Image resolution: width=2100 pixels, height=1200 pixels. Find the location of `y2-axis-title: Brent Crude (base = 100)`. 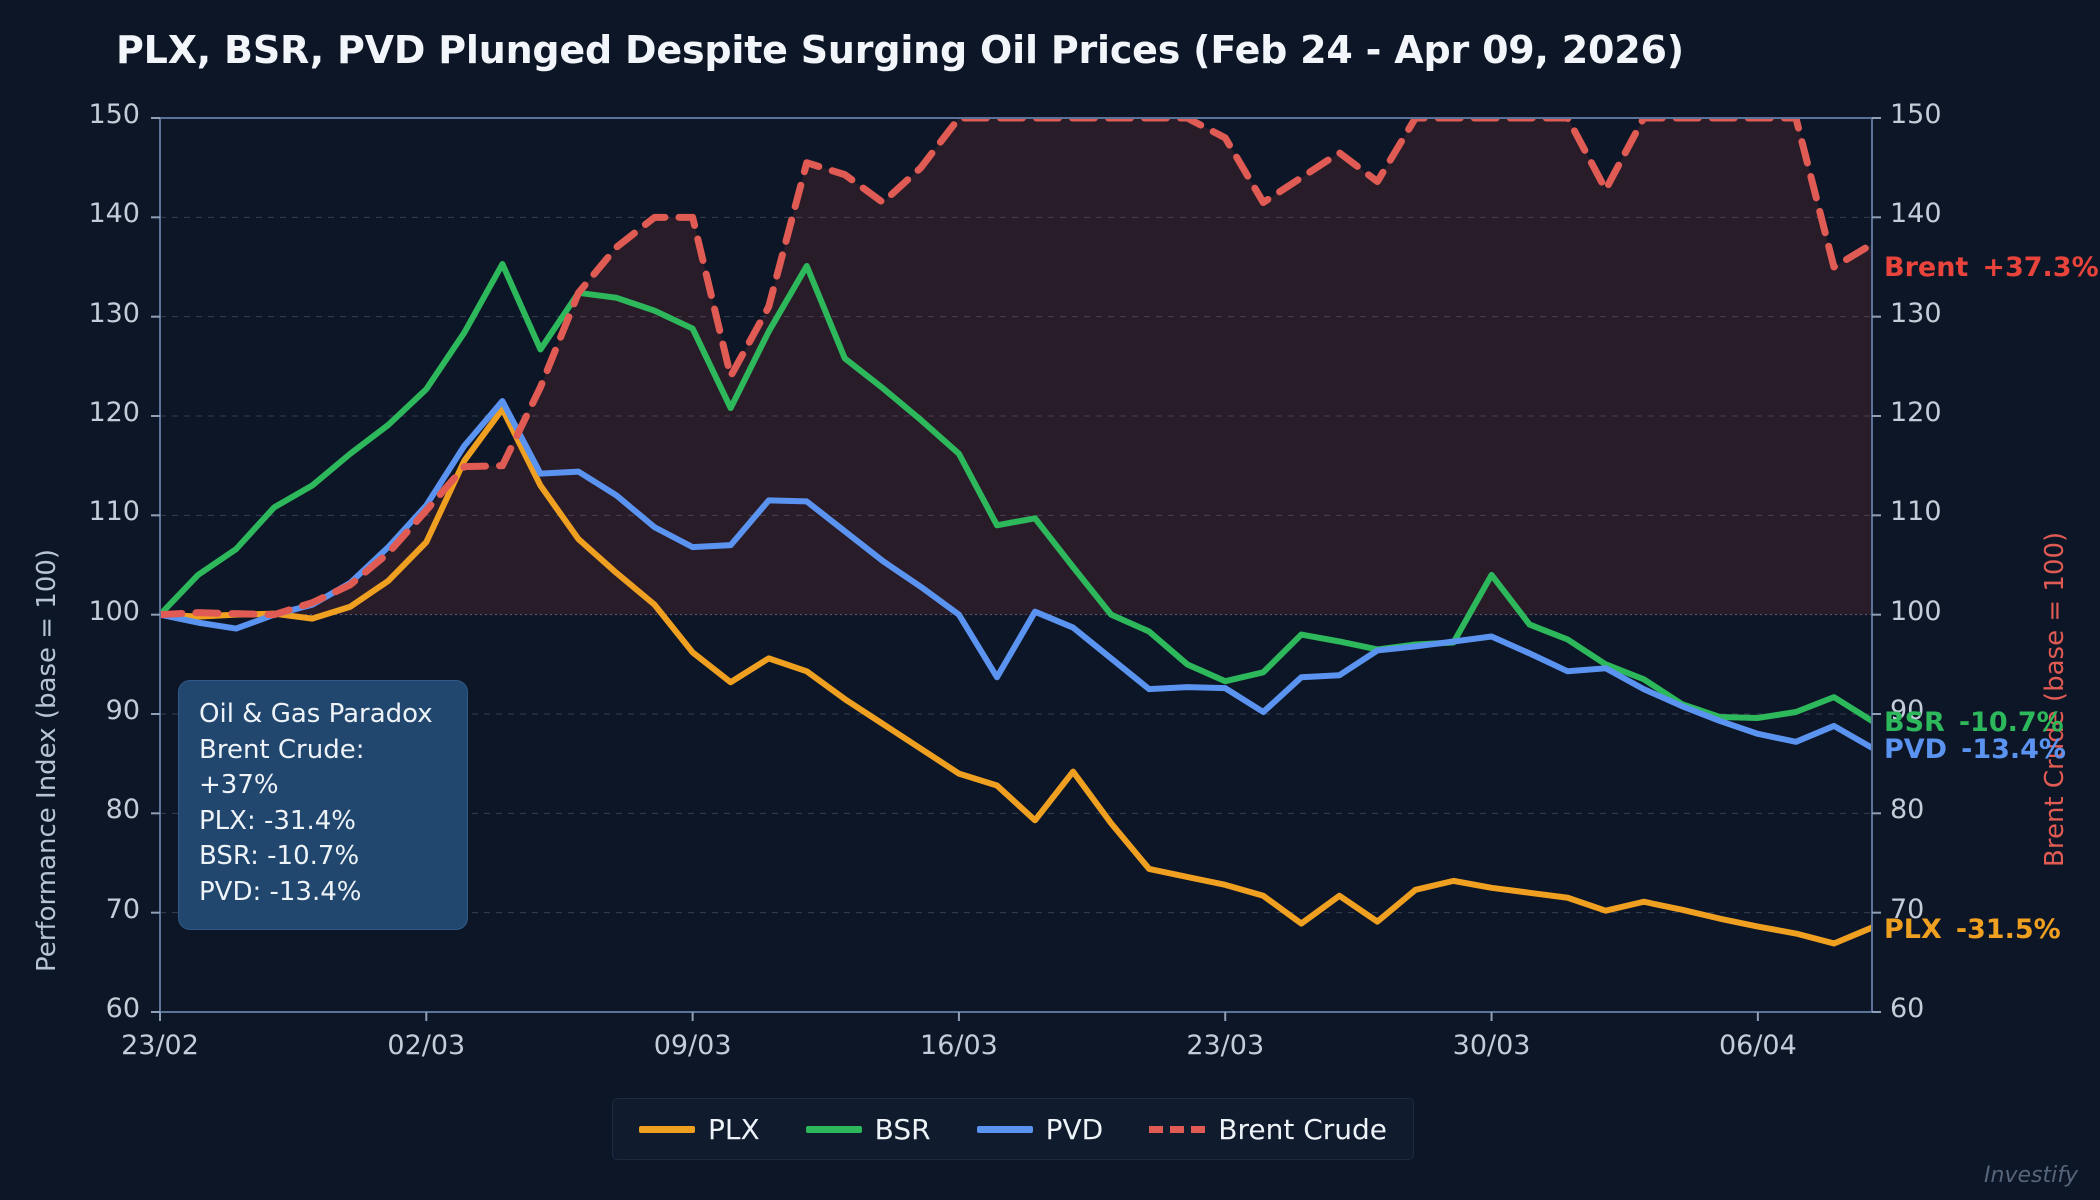

y2-axis-title: Brent Crude (base = 100) is located at coordinates (2055, 699).